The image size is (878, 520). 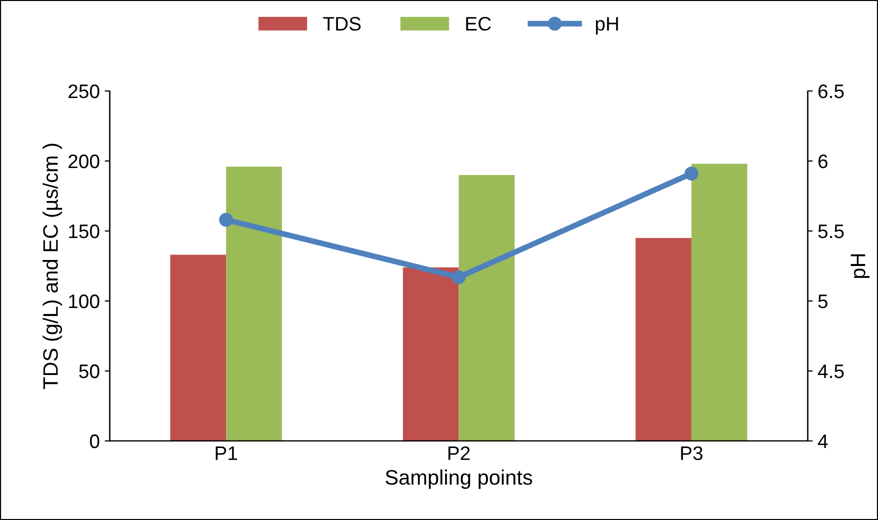 I want to click on y2-tick-label: 5.5, so click(x=831, y=231).